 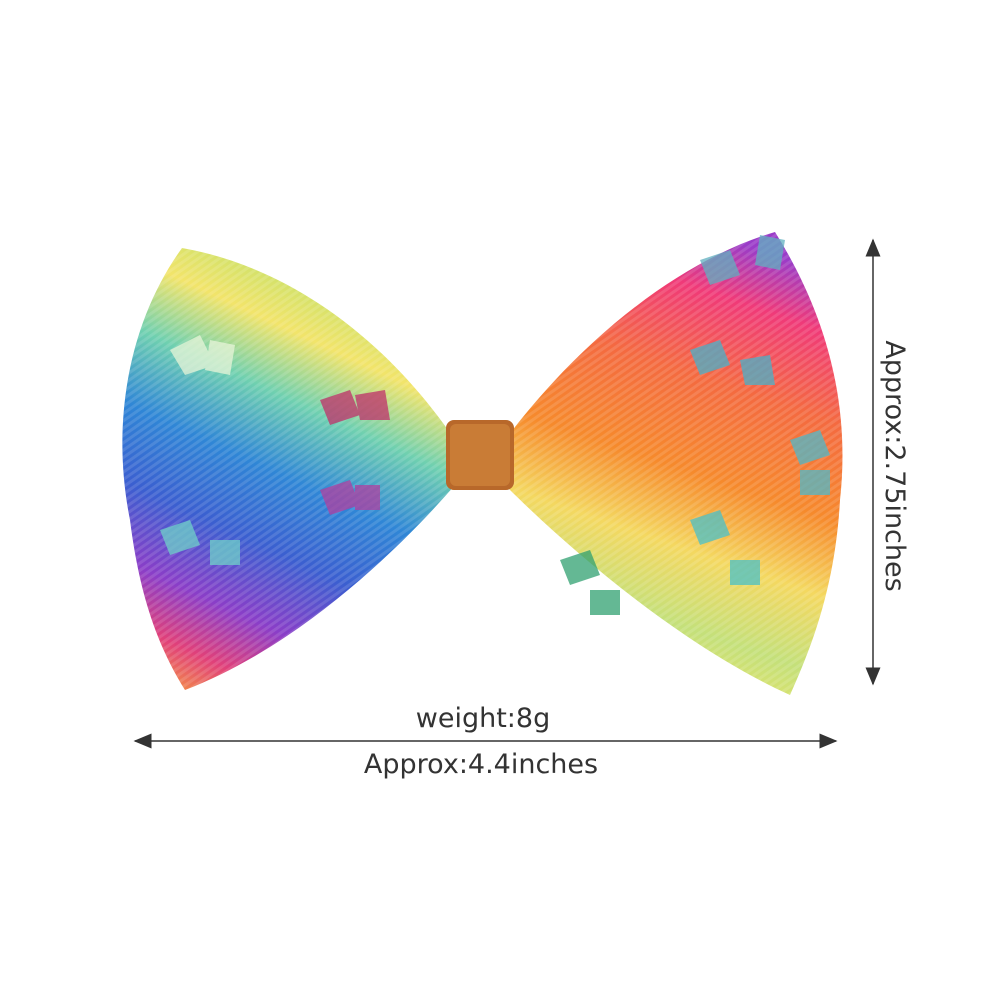 What do you see at coordinates (481, 764) in the screenshot?
I see `width-label: Approx:4.4inches` at bounding box center [481, 764].